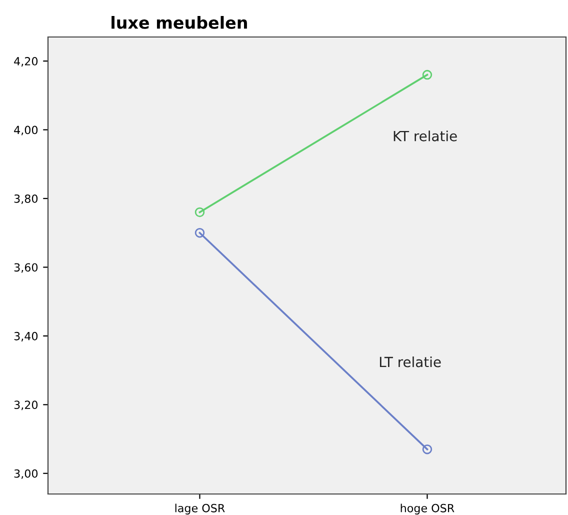 The image size is (568, 515). I want to click on y-tick-label: 3,40, so click(26, 337).